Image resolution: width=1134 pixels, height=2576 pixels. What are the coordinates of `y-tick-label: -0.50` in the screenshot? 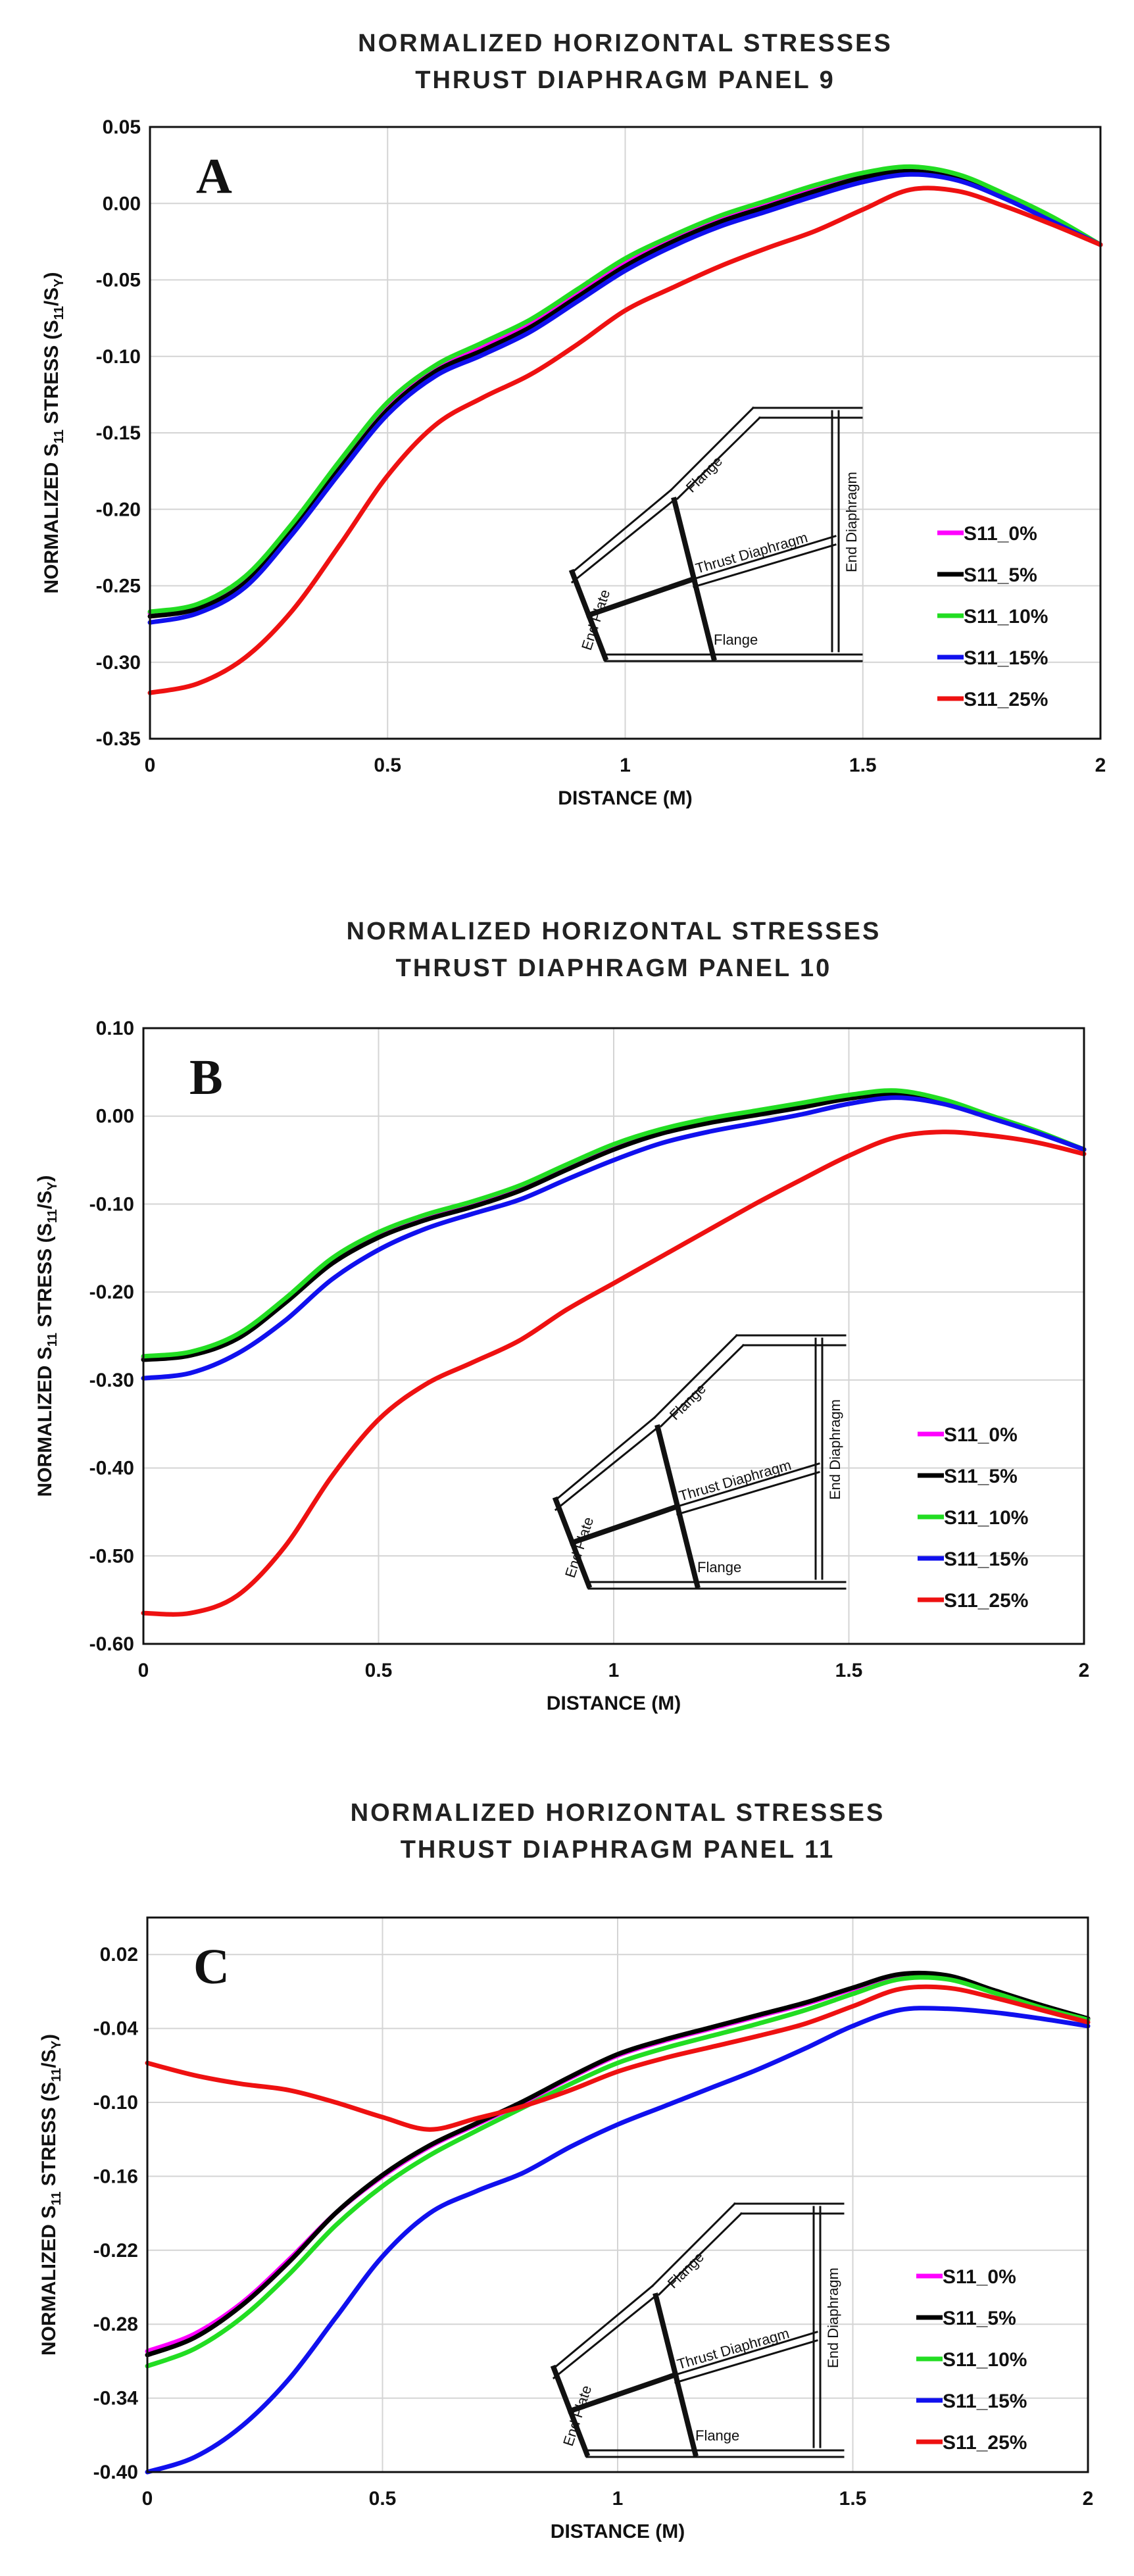 It's located at (112, 1556).